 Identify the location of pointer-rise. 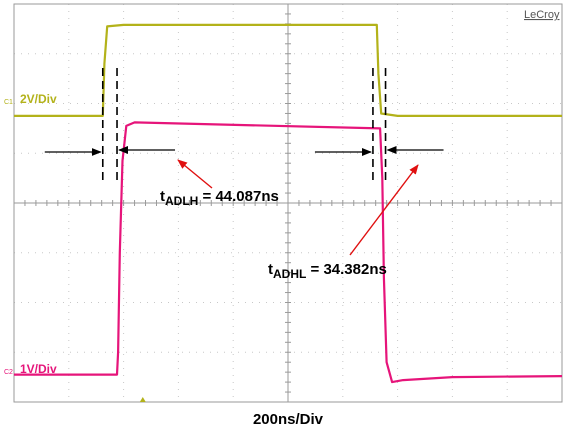
(195, 174).